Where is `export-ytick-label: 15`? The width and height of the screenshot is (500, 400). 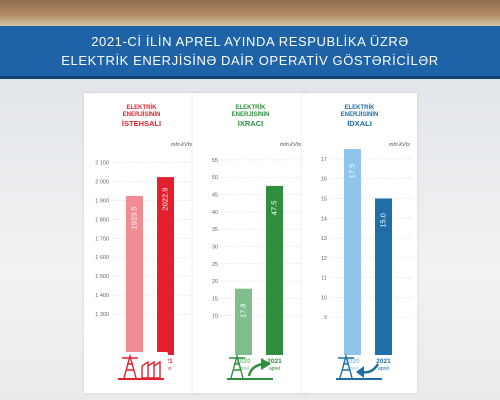 export-ytick-label: 15 is located at coordinates (215, 299).